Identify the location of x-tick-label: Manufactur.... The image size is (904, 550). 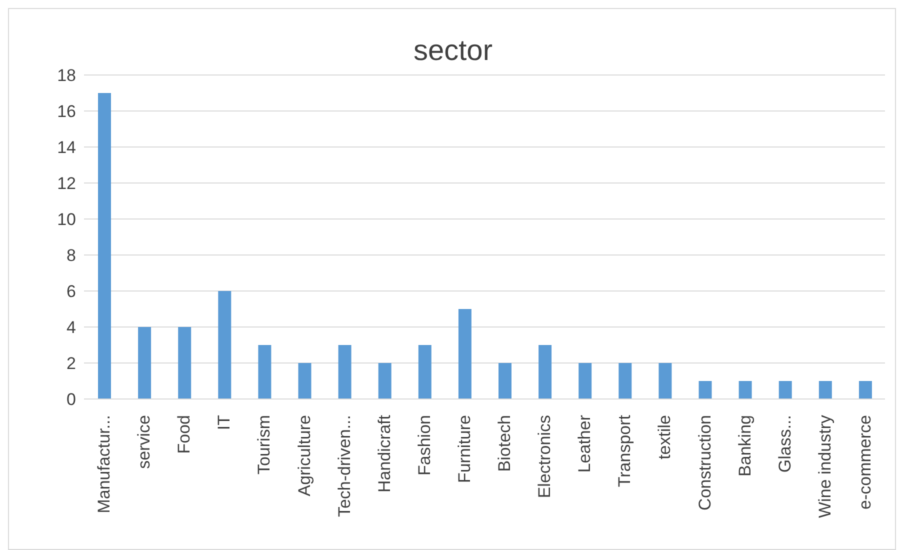
(104, 464).